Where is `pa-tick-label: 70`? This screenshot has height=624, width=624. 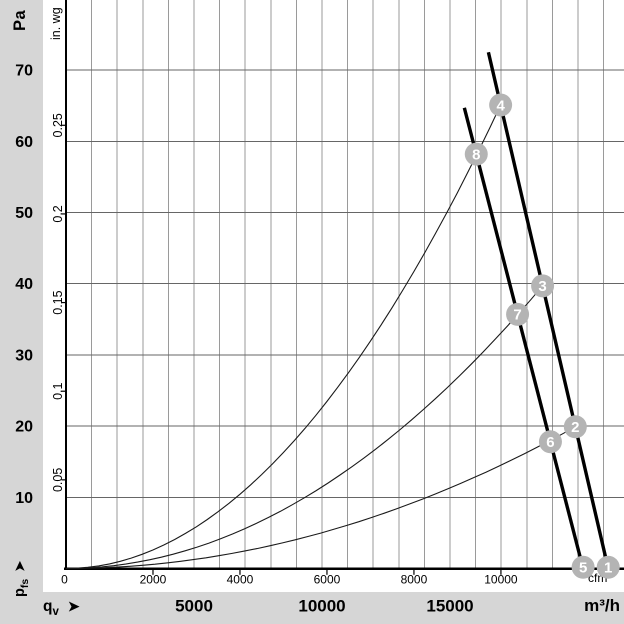
pa-tick-label: 70 is located at coordinates (24, 71).